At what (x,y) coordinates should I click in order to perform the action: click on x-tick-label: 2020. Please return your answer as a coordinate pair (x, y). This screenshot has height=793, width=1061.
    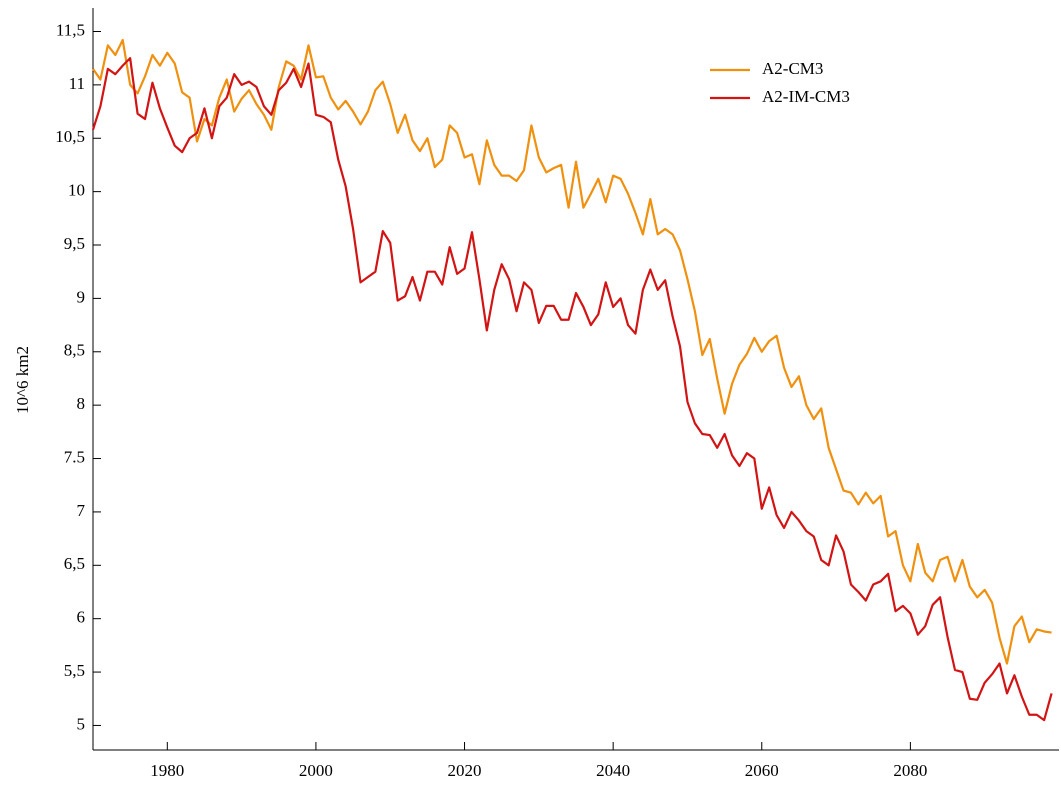
    Looking at the image, I should click on (465, 770).